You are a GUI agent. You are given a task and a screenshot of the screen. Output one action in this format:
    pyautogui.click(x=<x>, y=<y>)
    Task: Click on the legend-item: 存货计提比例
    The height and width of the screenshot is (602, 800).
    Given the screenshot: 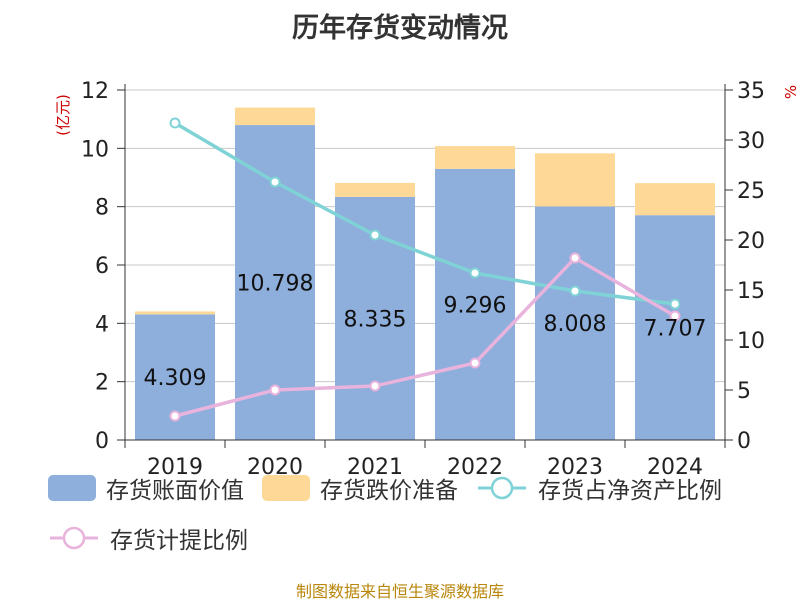 What is the action you would take?
    pyautogui.click(x=148, y=538)
    